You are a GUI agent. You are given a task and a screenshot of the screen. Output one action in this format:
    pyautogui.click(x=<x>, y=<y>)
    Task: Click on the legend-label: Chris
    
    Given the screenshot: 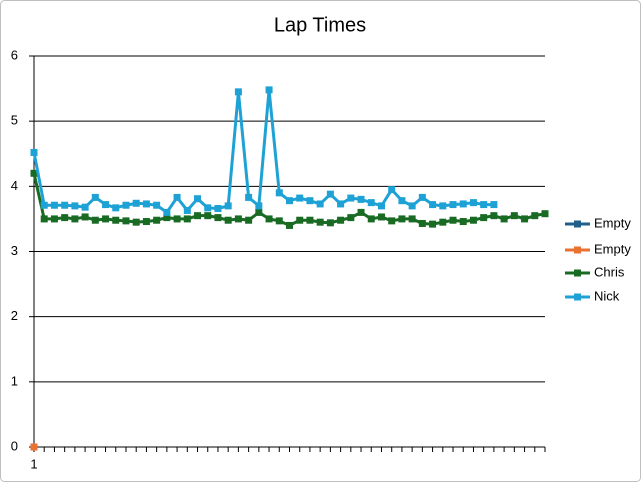 What is the action you would take?
    pyautogui.click(x=609, y=271)
    